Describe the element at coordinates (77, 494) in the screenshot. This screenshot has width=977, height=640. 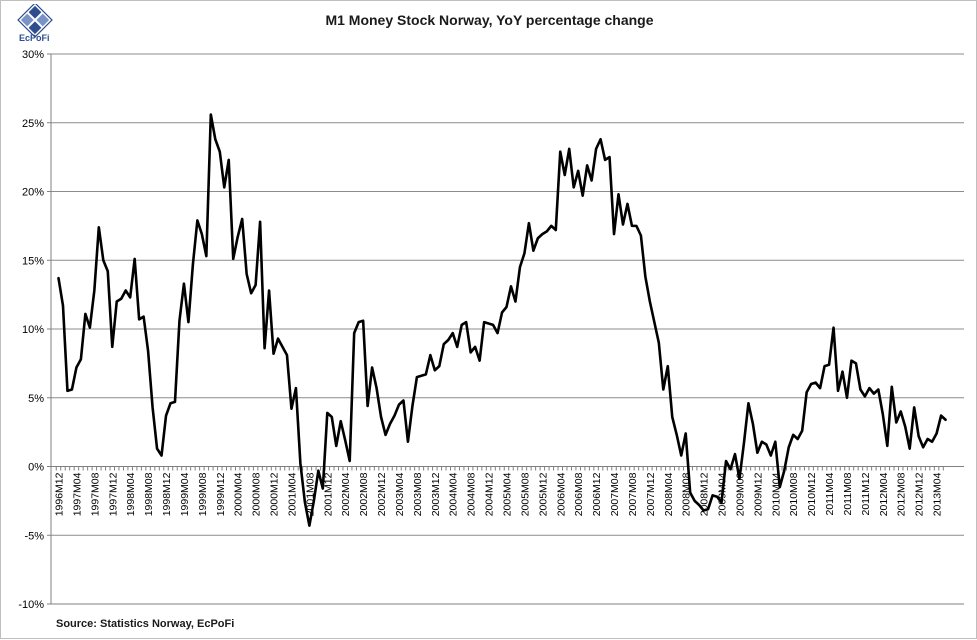
I see `x-tick-label: 1997M04` at that location.